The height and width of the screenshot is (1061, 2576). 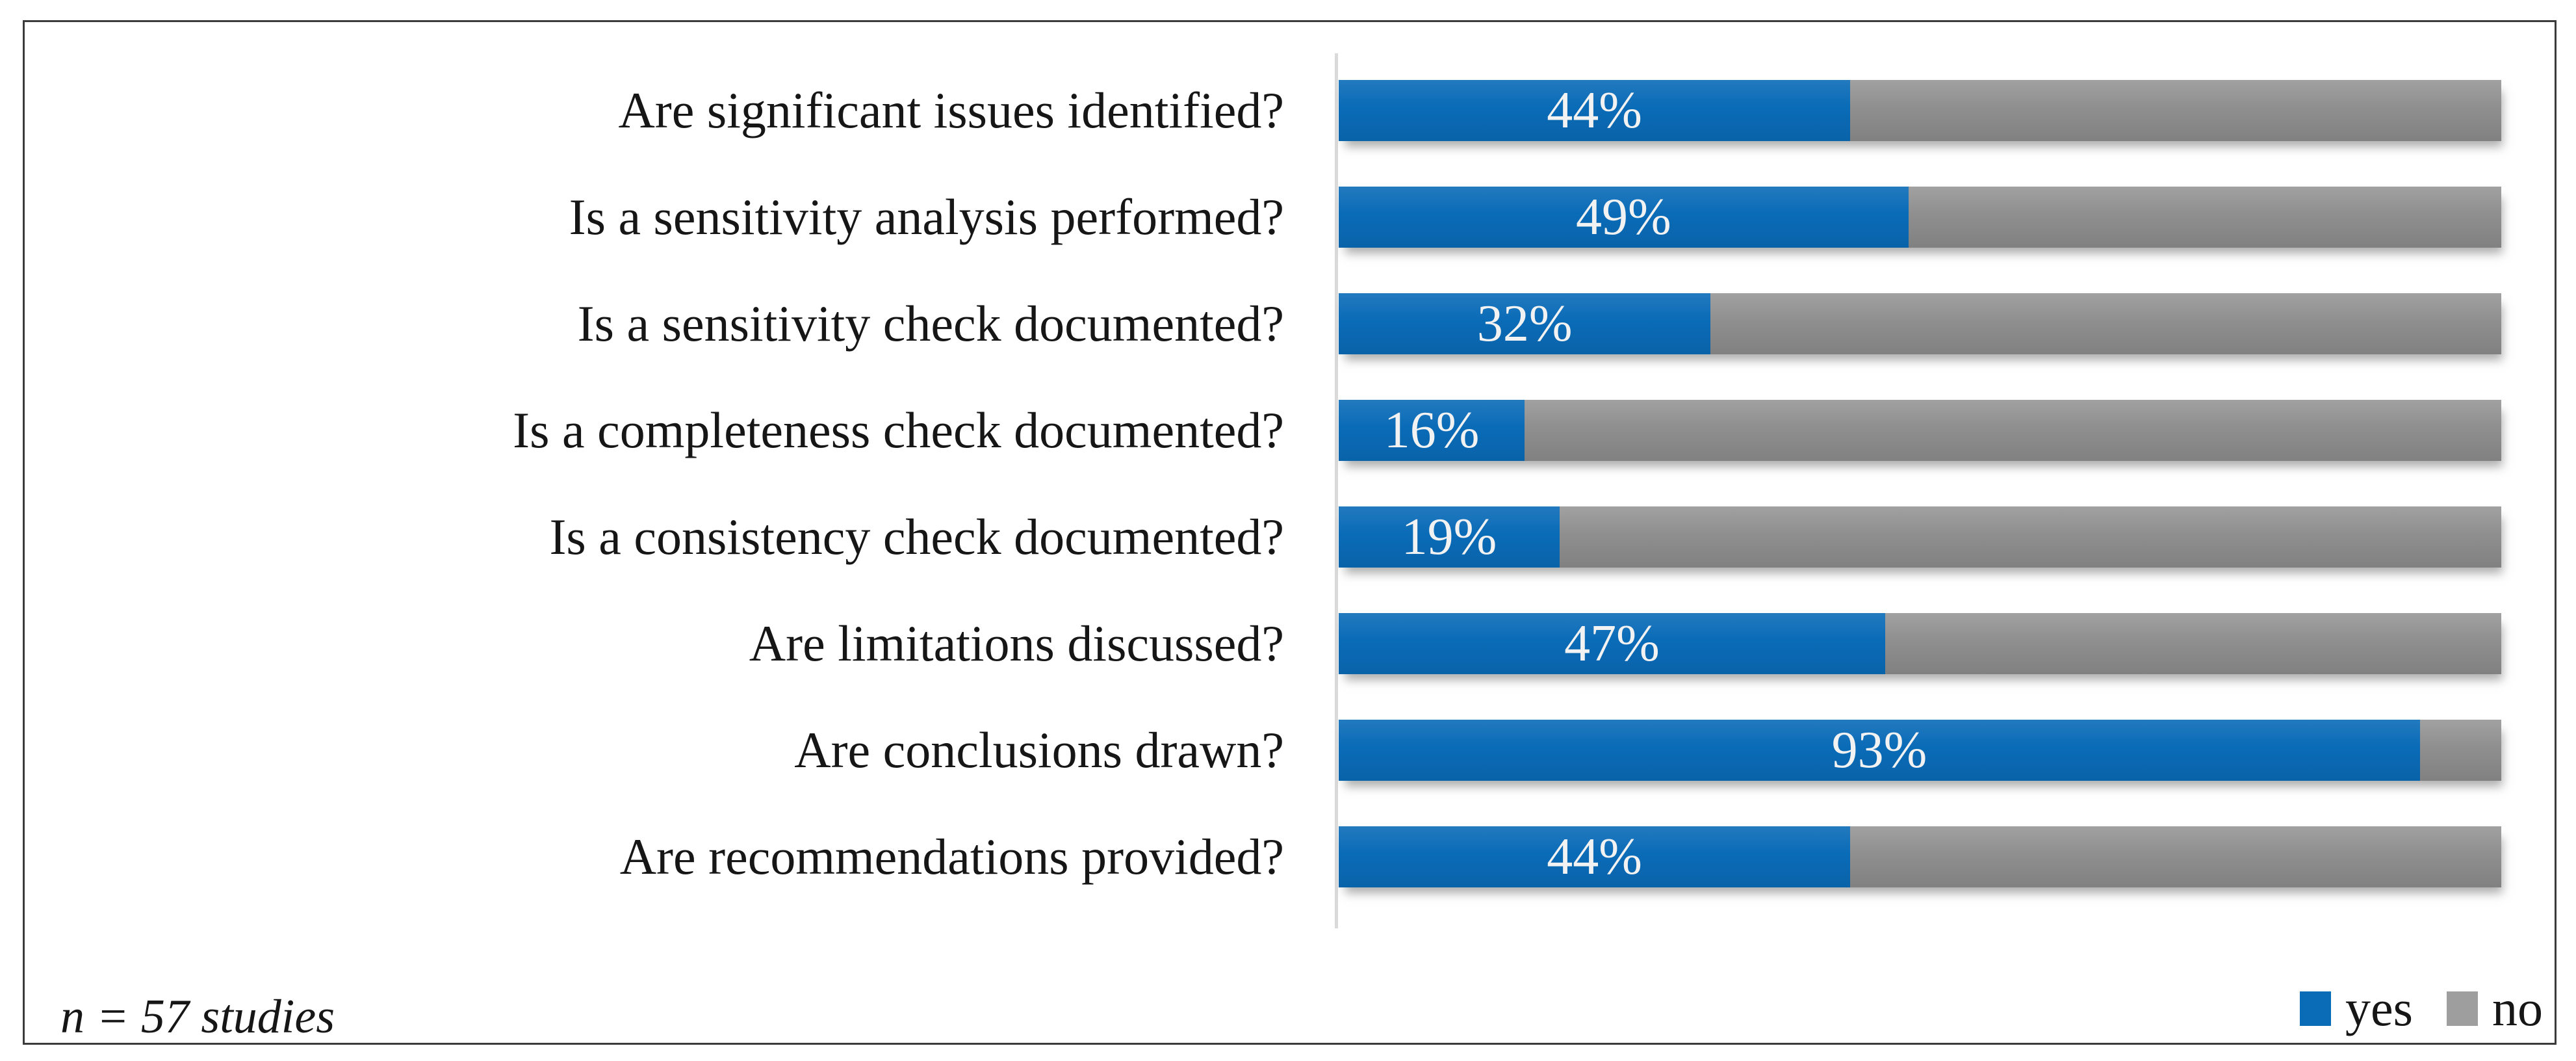 What do you see at coordinates (1290, 750) in the screenshot?
I see `bar-row: Are conclusions drawn? 93%` at bounding box center [1290, 750].